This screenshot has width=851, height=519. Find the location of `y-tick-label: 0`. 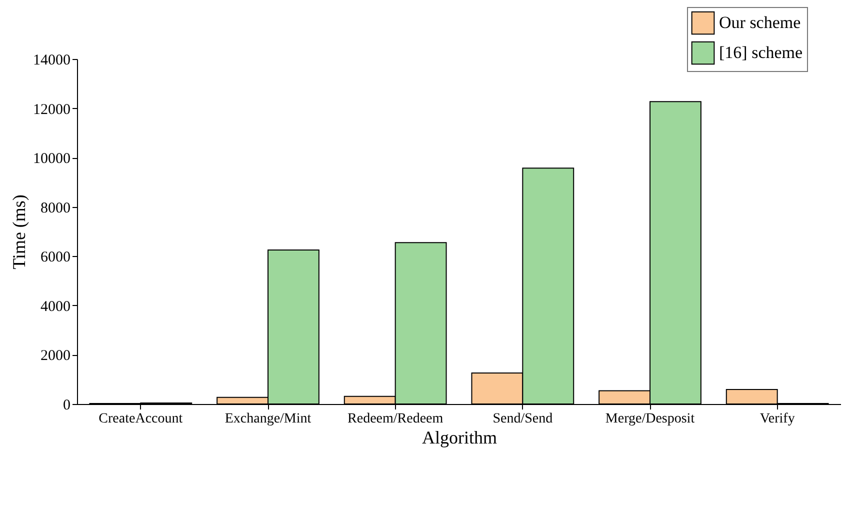

y-tick-label: 0 is located at coordinates (66, 406).